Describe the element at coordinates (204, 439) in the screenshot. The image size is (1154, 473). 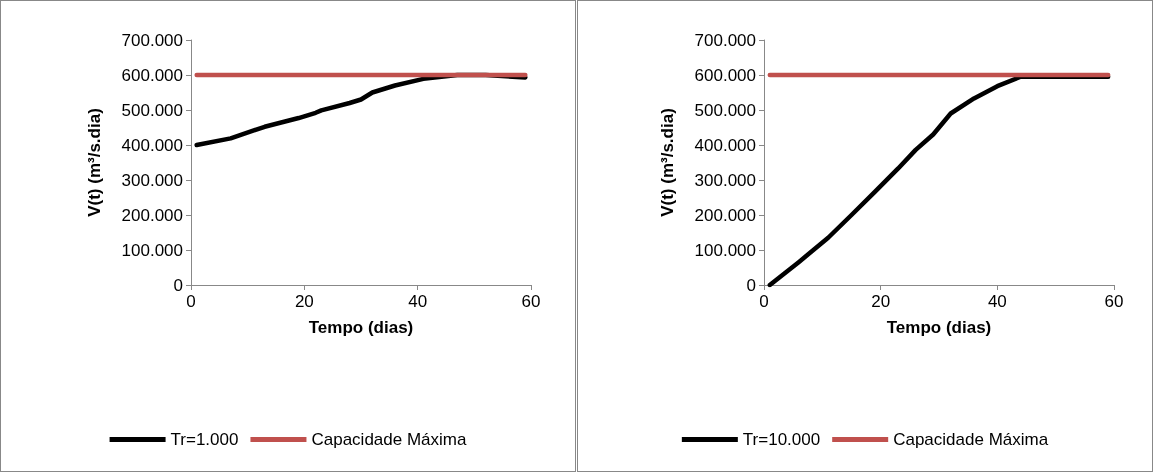
I see `legend-label: Tr=1.000` at that location.